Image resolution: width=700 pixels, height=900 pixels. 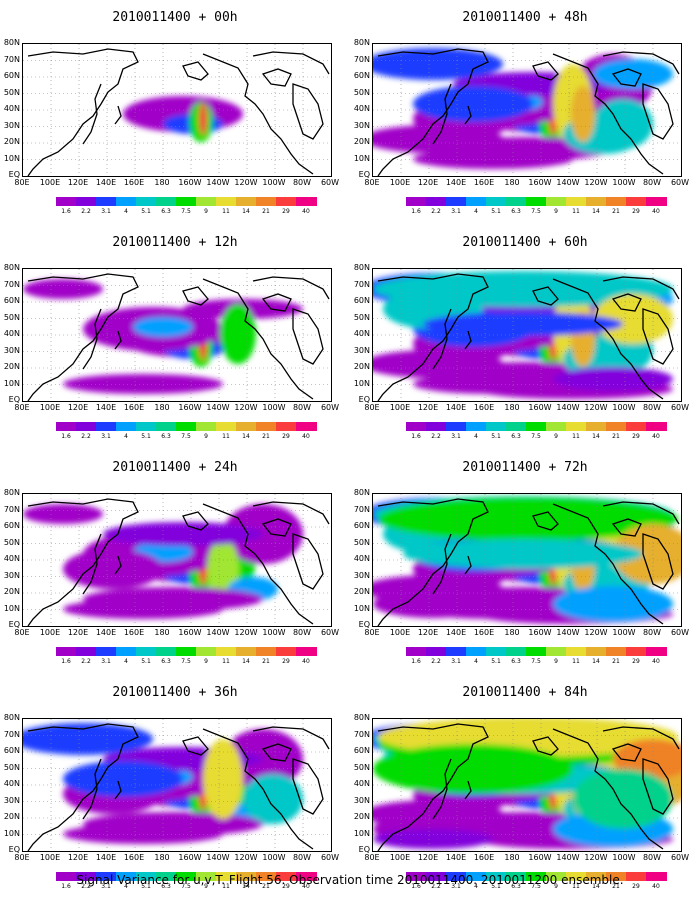 What do you see at coordinates (656, 211) in the screenshot?
I see `colorbar-label: 40` at bounding box center [656, 211].